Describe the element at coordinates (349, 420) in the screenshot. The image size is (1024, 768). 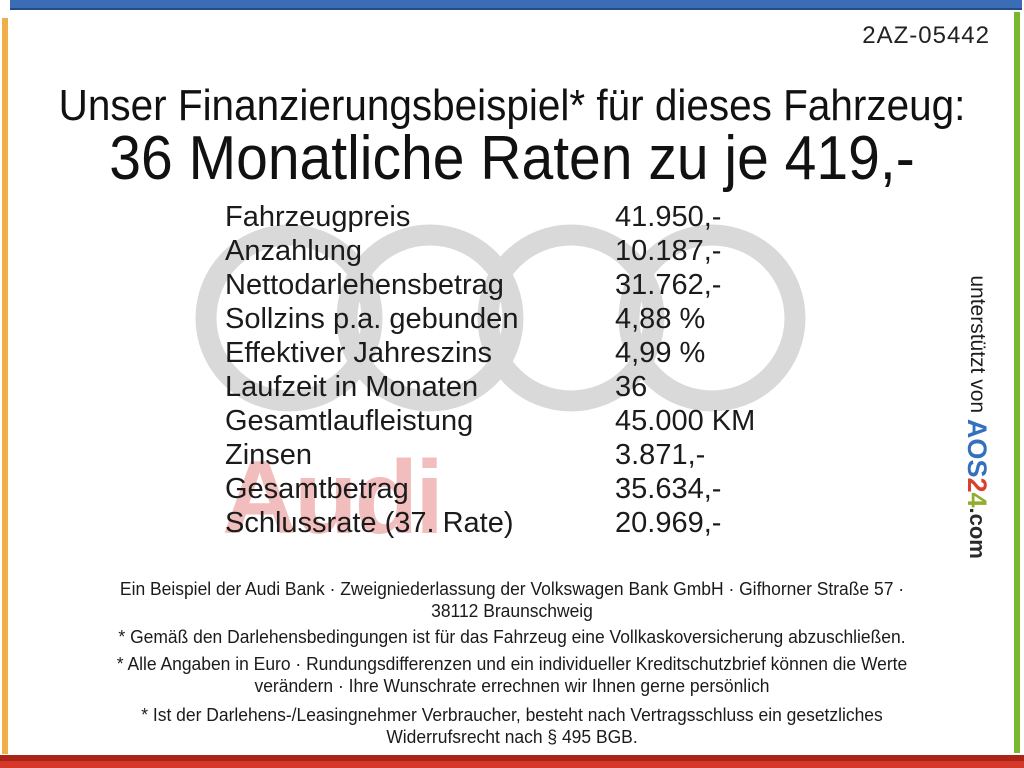
I see `row-label: Gesamtlaufleistung` at that location.